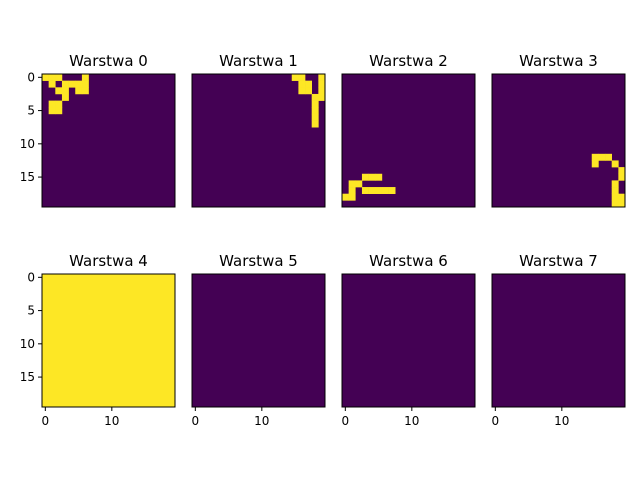 This screenshot has width=640, height=480. I want to click on panel-3: Warstwa 3, so click(558, 130).